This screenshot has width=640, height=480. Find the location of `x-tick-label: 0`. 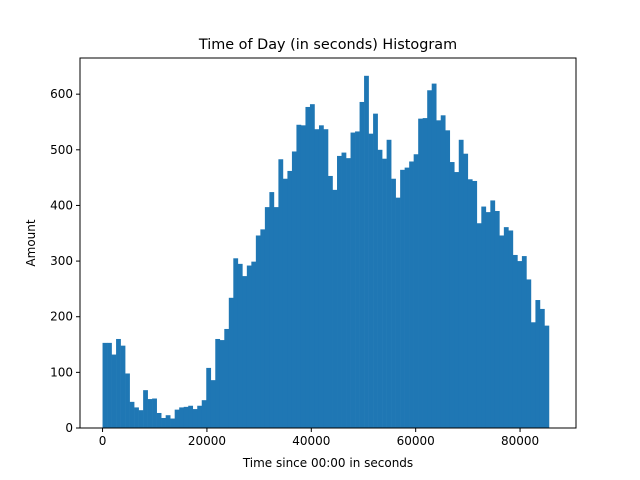

x-tick-label: 0 is located at coordinates (103, 441).